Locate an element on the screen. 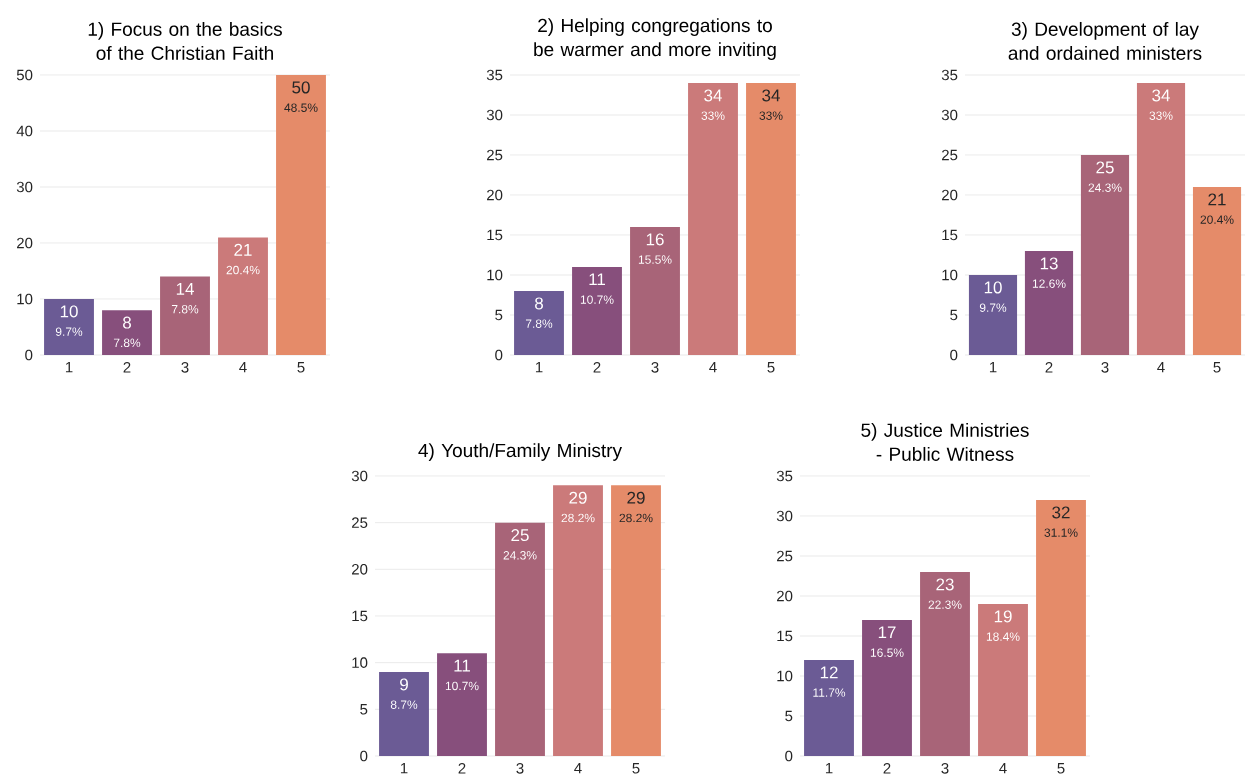 This screenshot has height=780, width=1254. data-label: 9 is located at coordinates (404, 684).